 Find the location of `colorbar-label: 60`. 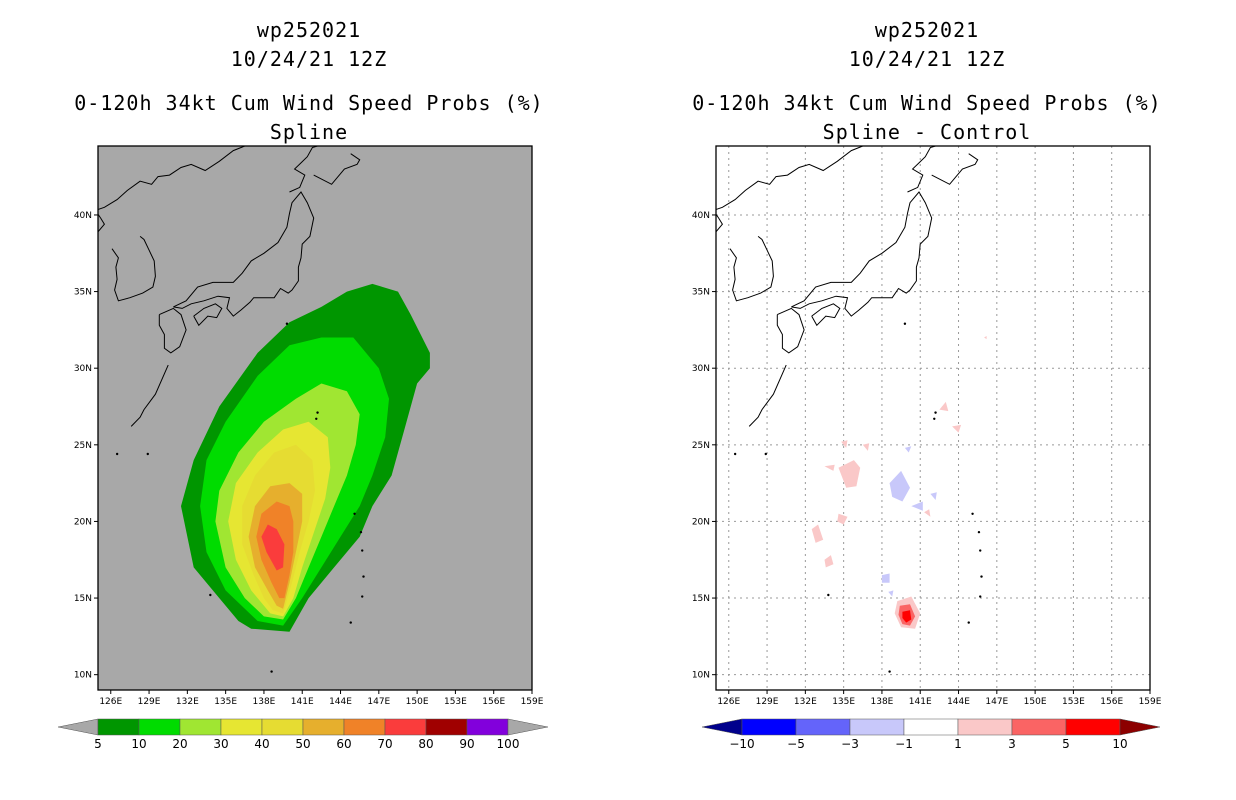

colorbar-label: 60 is located at coordinates (343, 744).